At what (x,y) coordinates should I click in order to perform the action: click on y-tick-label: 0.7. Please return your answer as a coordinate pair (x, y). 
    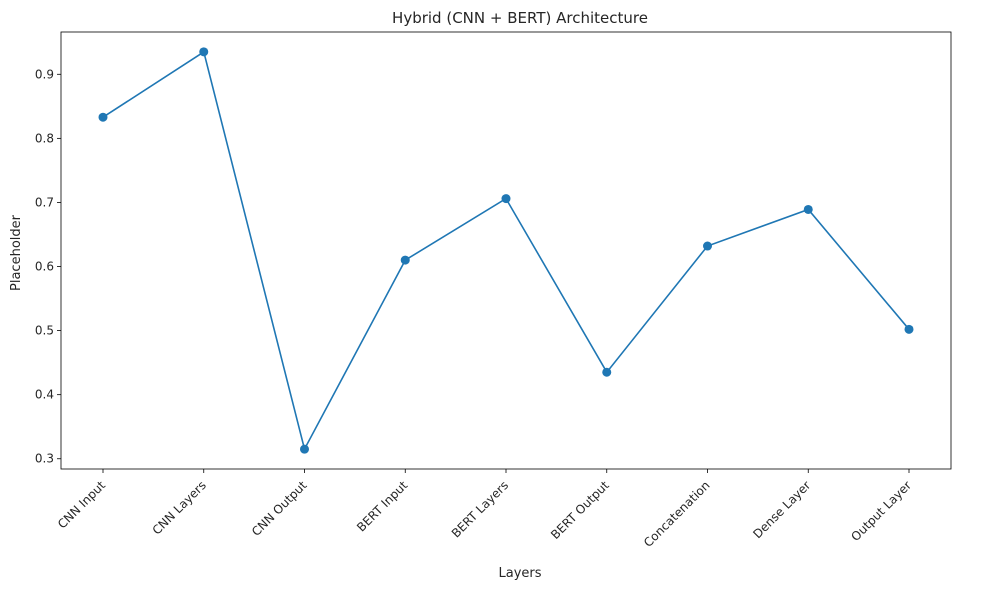
    Looking at the image, I should click on (44, 202).